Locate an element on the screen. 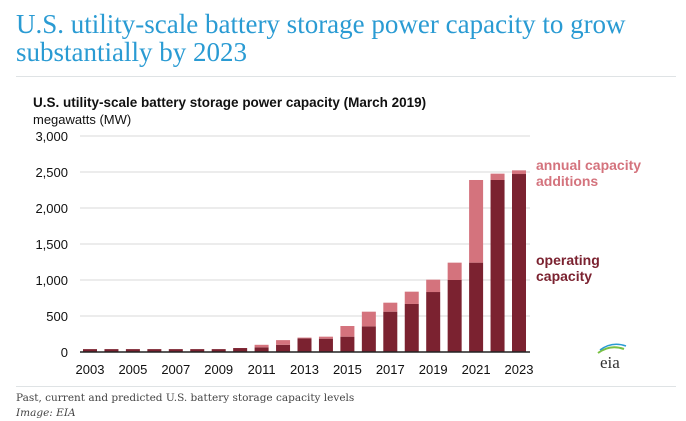 This screenshot has height=421, width=686. y-tick-label: 0 is located at coordinates (64, 352).